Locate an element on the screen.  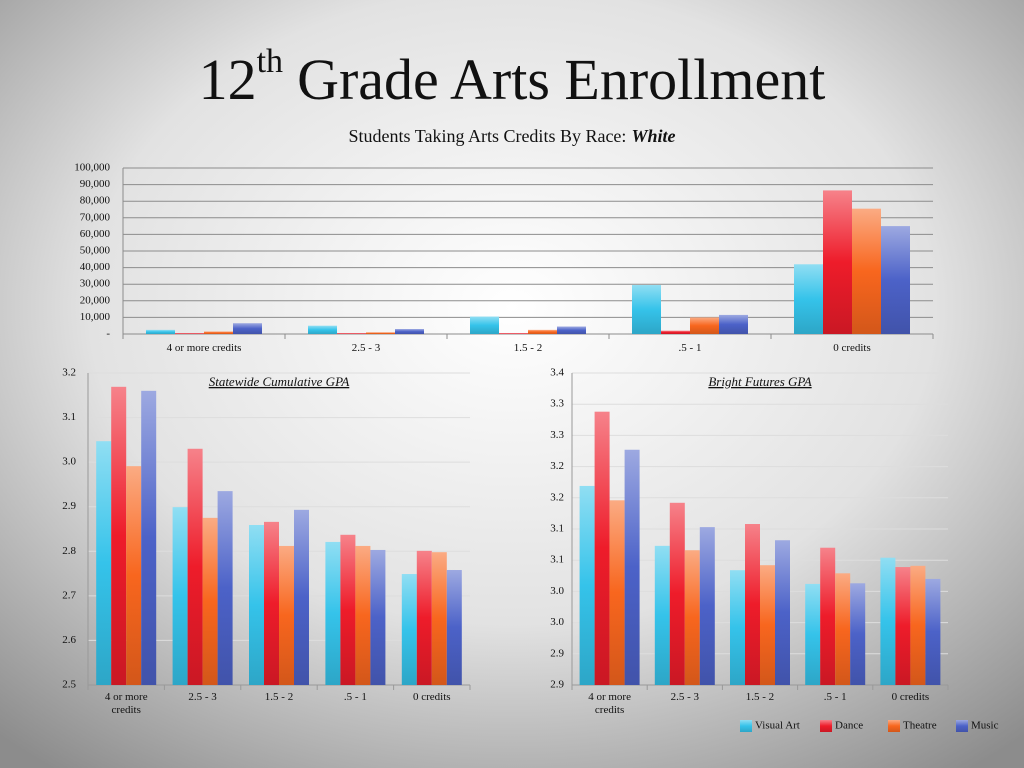
y-tick-label: - is located at coordinates (108, 334).